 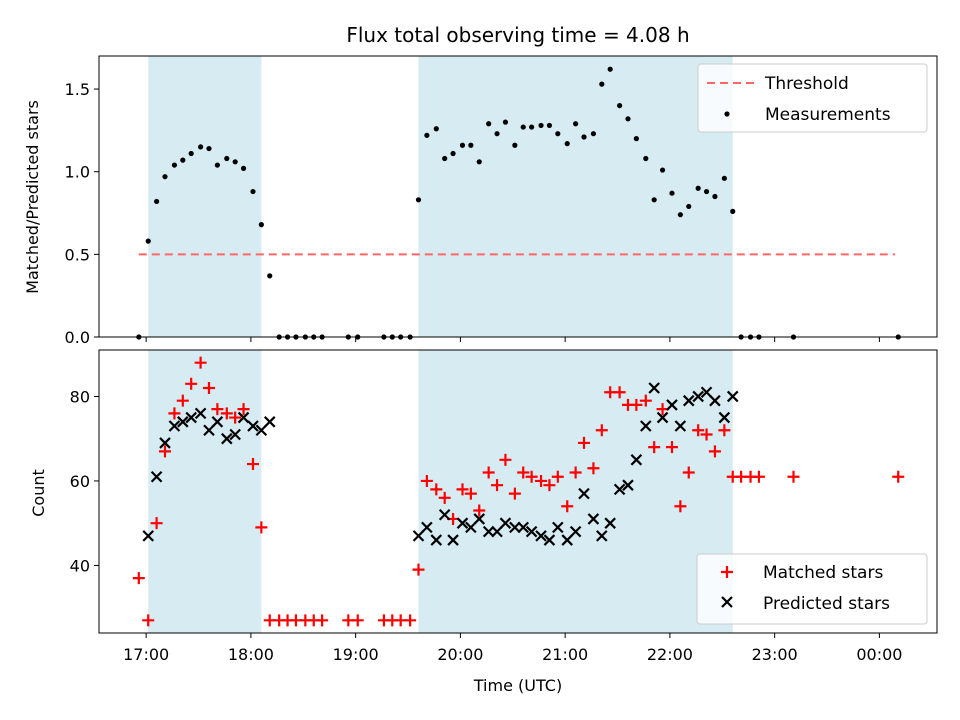 What do you see at coordinates (812, 98) in the screenshot?
I see `ratio-legend: Threshold Measurements` at bounding box center [812, 98].